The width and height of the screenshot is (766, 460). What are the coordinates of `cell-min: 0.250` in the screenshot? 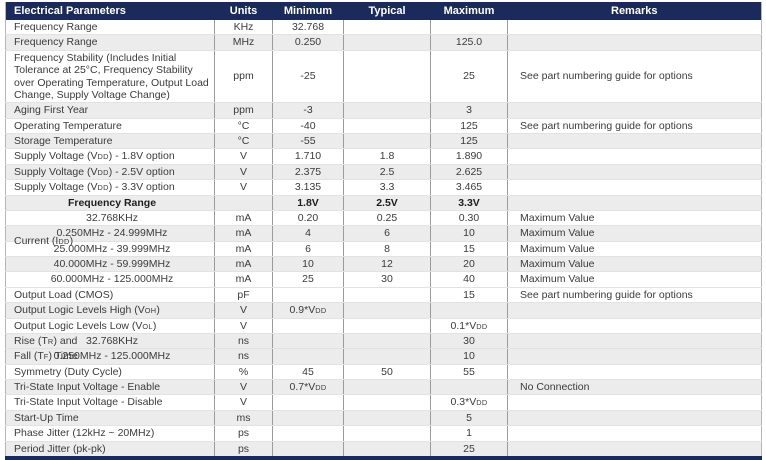 It's located at (308, 42).